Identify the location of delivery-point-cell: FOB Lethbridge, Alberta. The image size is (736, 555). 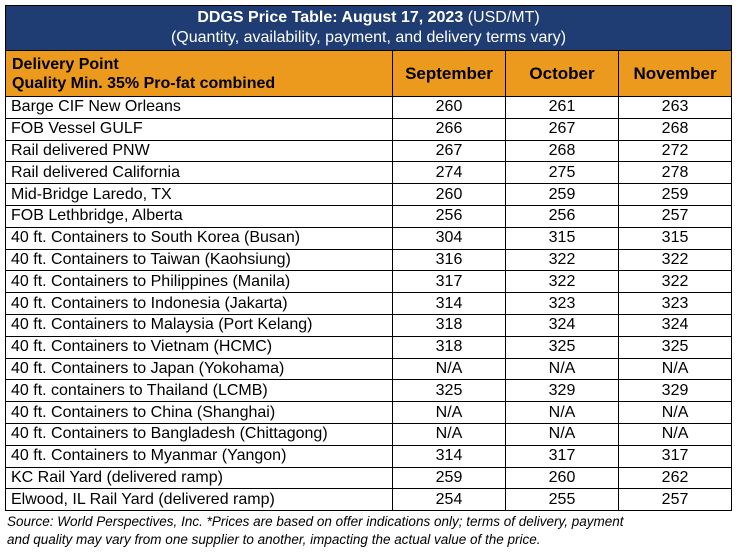
(199, 216).